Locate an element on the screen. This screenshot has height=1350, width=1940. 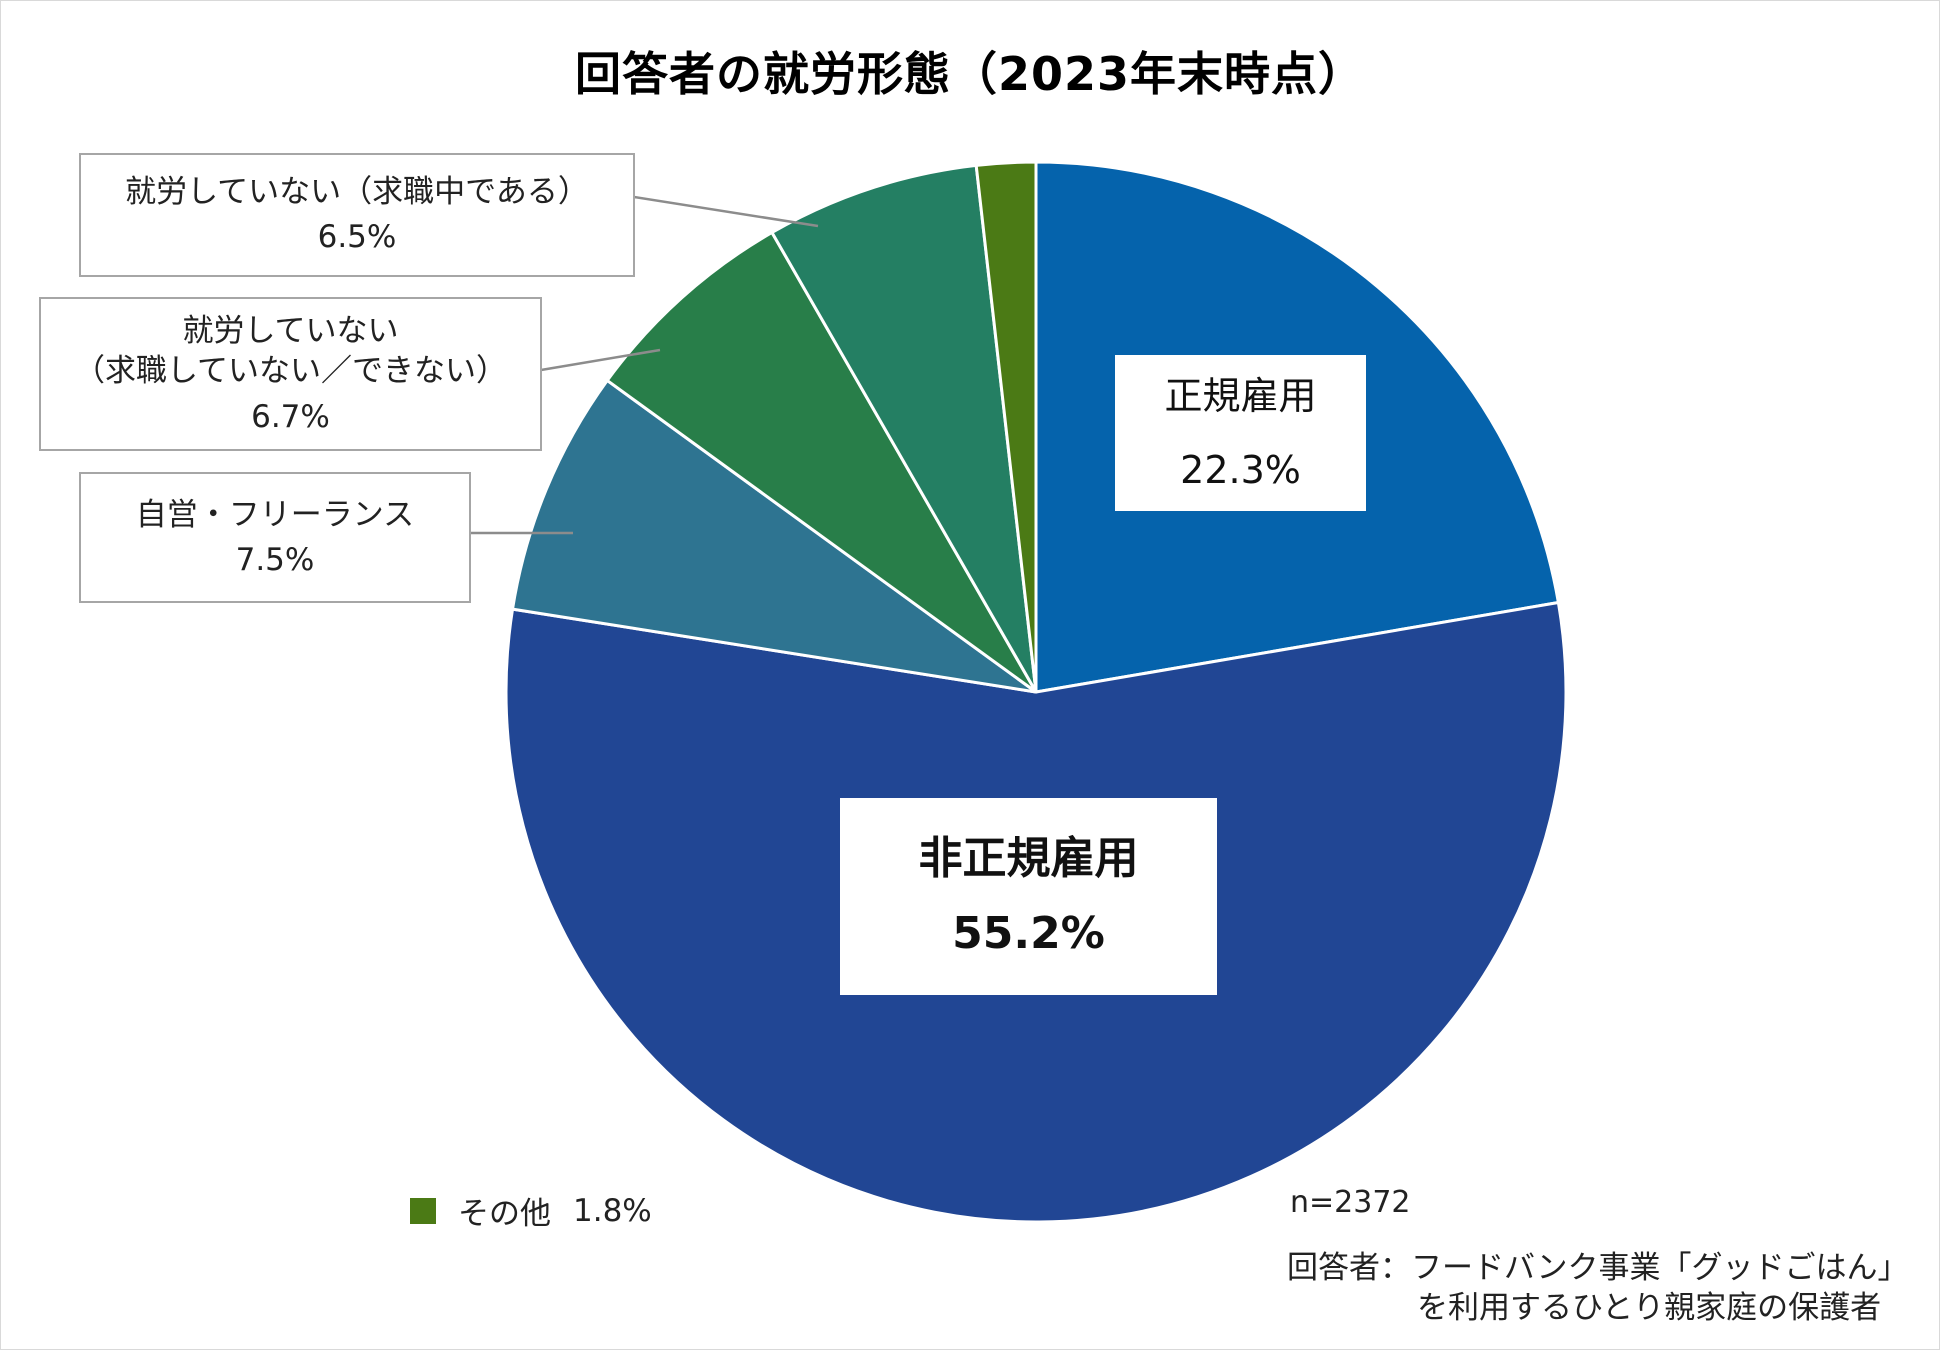
leader-line-not-seeking is located at coordinates (600, 360).